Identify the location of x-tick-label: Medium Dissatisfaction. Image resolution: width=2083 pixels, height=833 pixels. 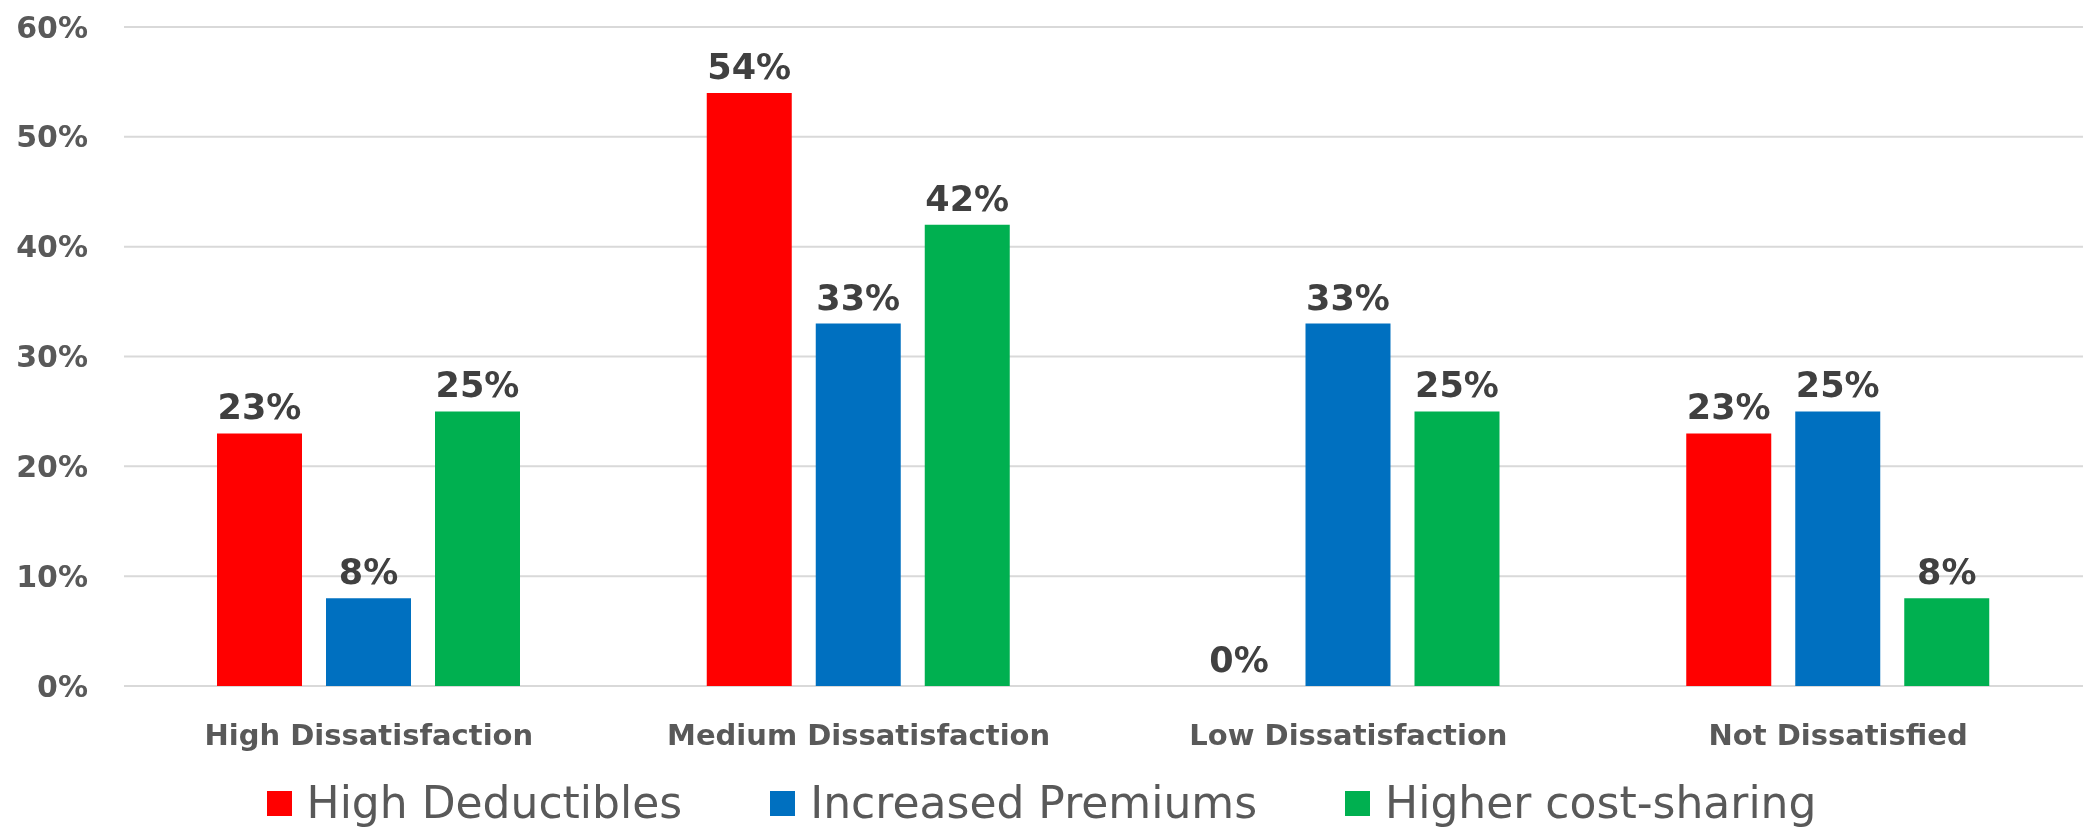
(859, 734).